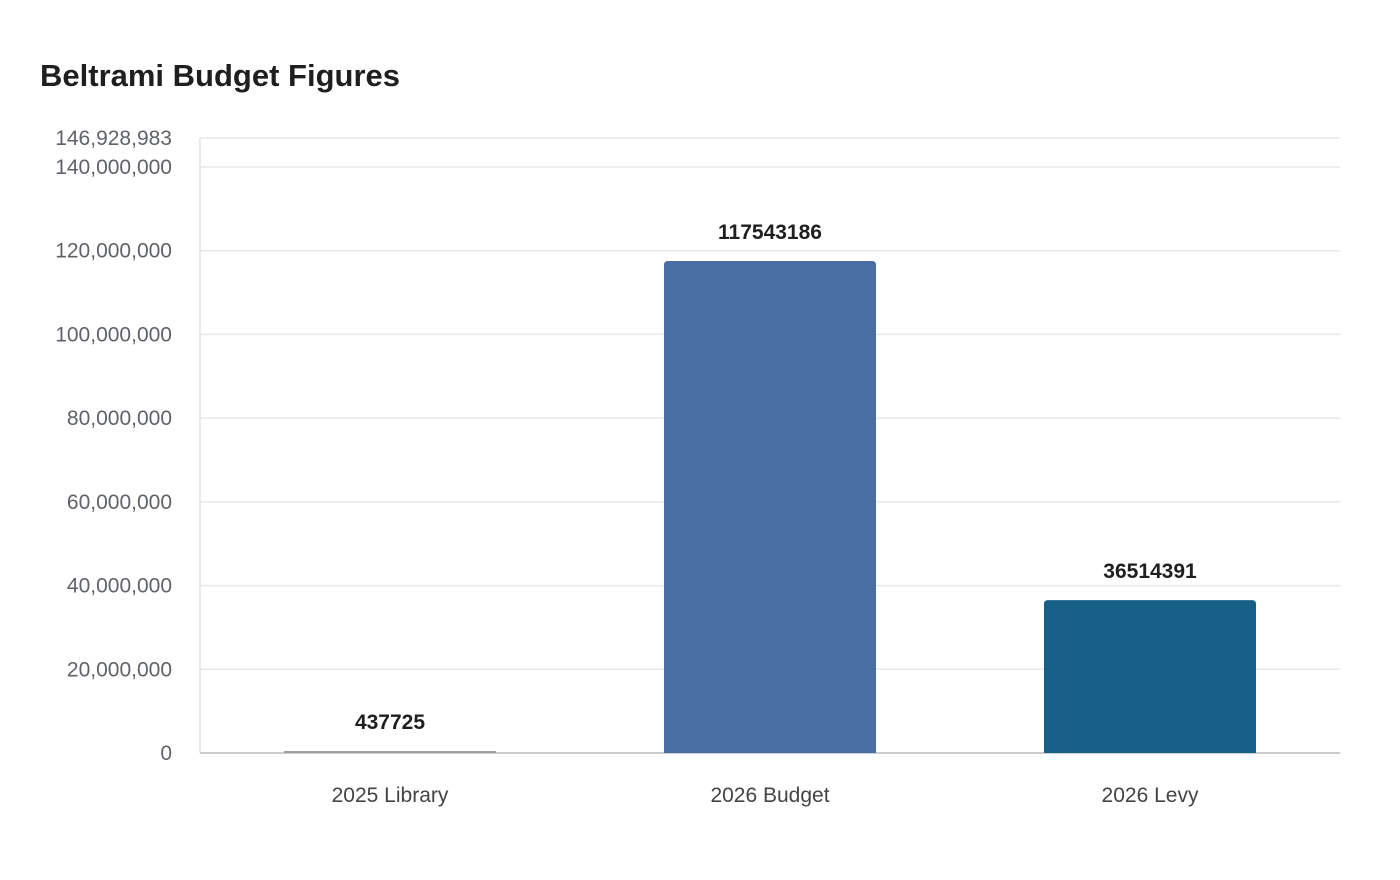 This screenshot has width=1400, height=880. What do you see at coordinates (390, 722) in the screenshot?
I see `data-label: 437725` at bounding box center [390, 722].